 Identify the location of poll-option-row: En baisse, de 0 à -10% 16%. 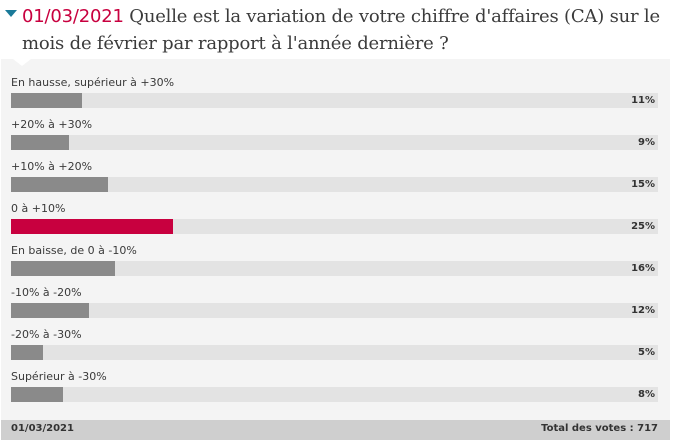
(334, 265).